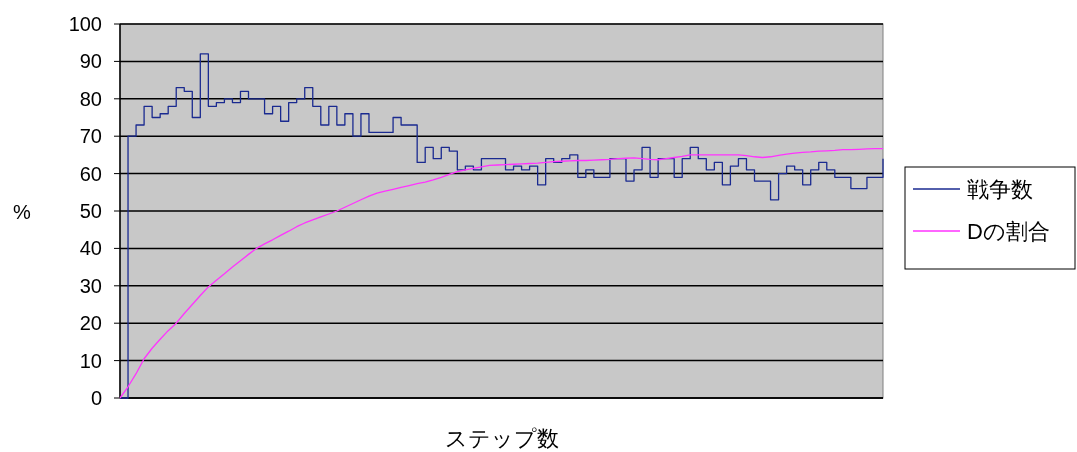 Image resolution: width=1077 pixels, height=452 pixels. Describe the element at coordinates (90, 211) in the screenshot. I see `y-tick-label: 50` at that location.